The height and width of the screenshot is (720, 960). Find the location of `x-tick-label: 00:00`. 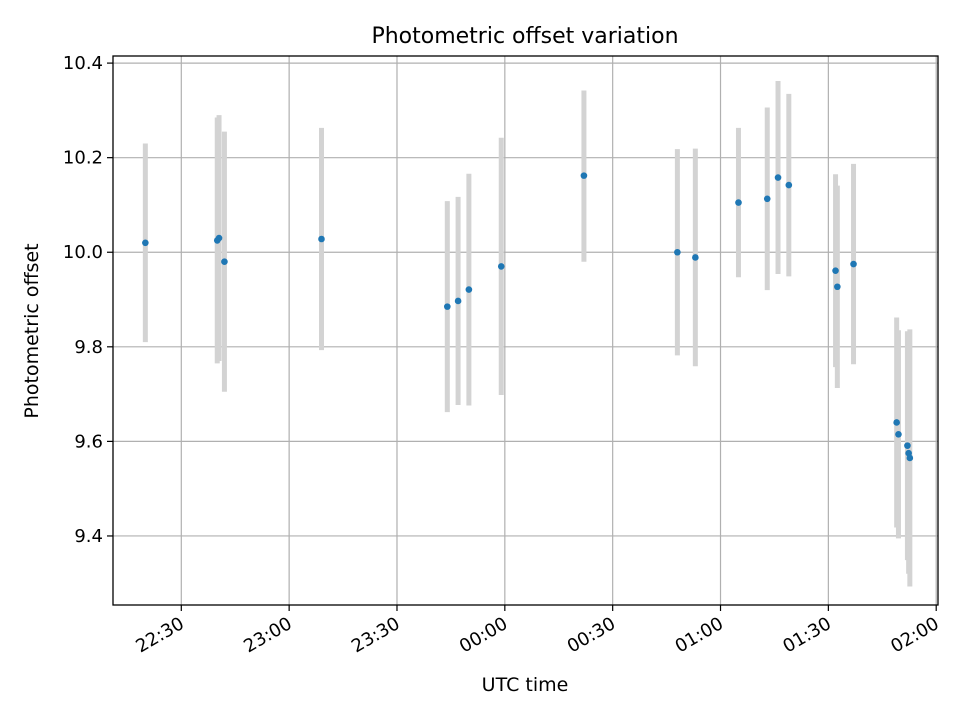

x-tick-label: 00:00 is located at coordinates (483, 635).